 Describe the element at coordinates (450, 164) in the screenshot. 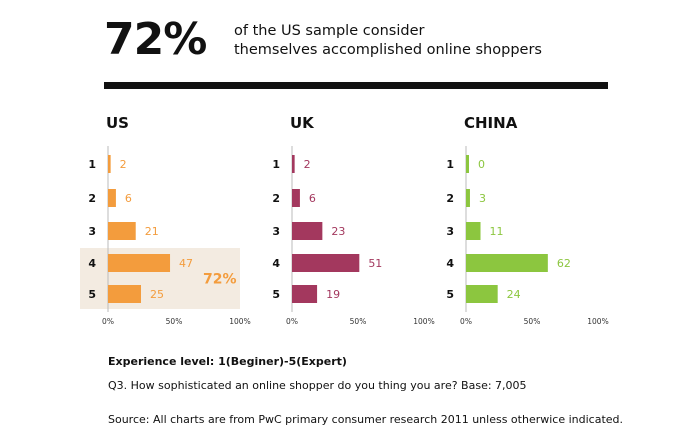

I see `china-category-label: 1` at that location.